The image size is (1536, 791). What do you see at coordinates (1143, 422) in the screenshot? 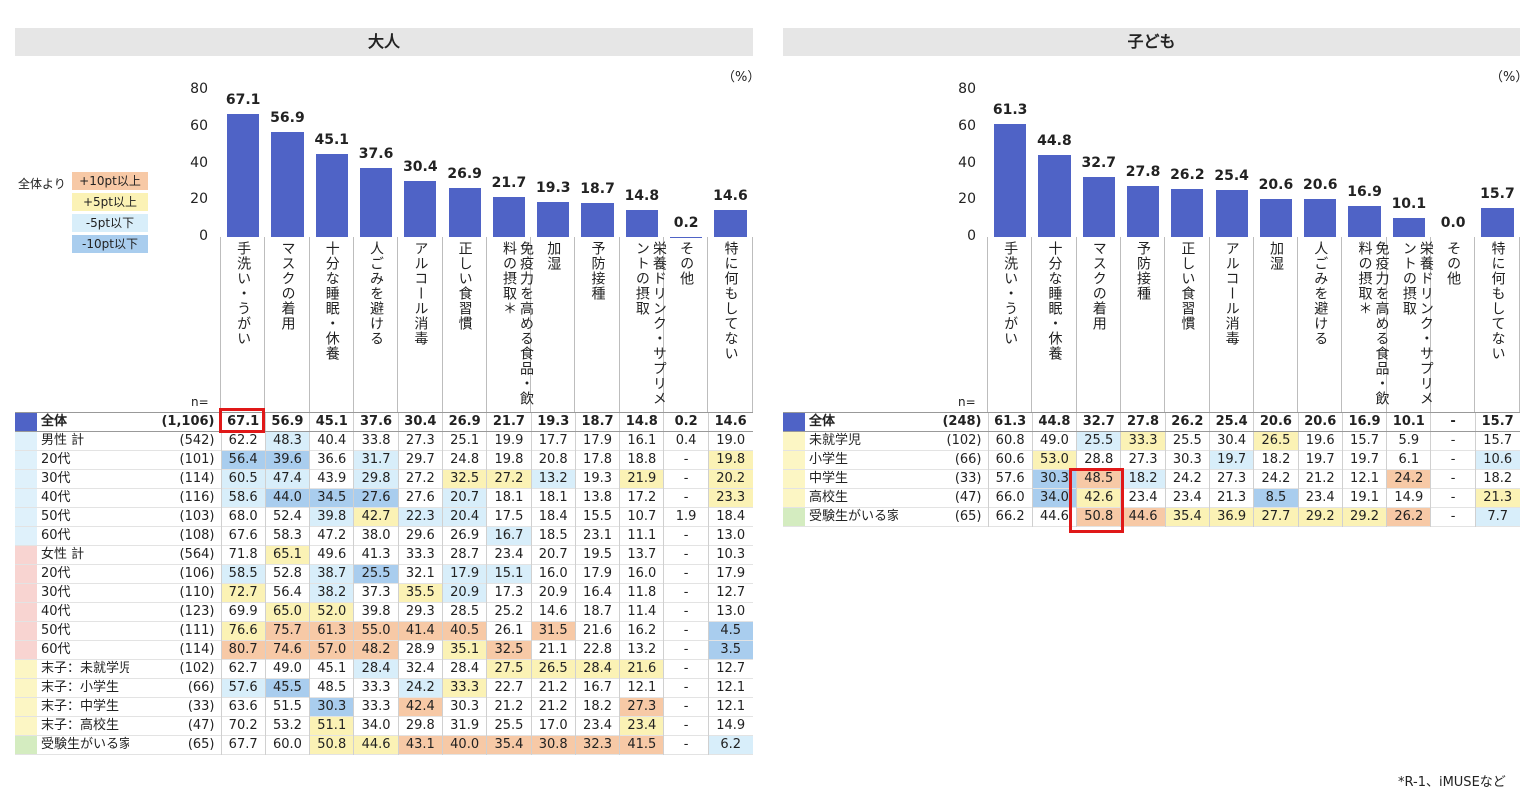
I see `child-table-cell: 27.8` at bounding box center [1143, 422].